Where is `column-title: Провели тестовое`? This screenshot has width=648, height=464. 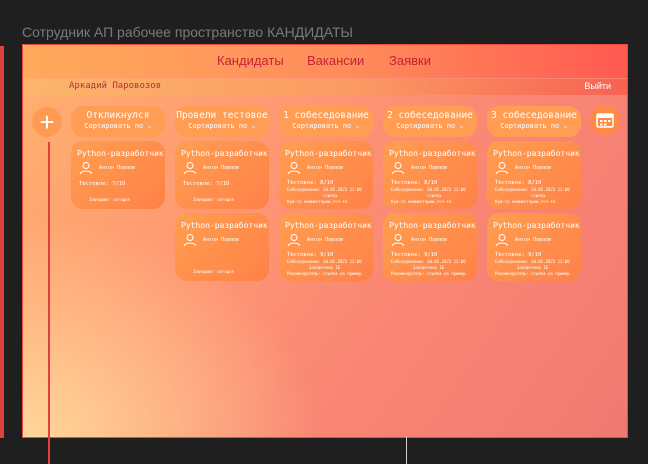
column-title: Провели тестовое is located at coordinates (222, 115).